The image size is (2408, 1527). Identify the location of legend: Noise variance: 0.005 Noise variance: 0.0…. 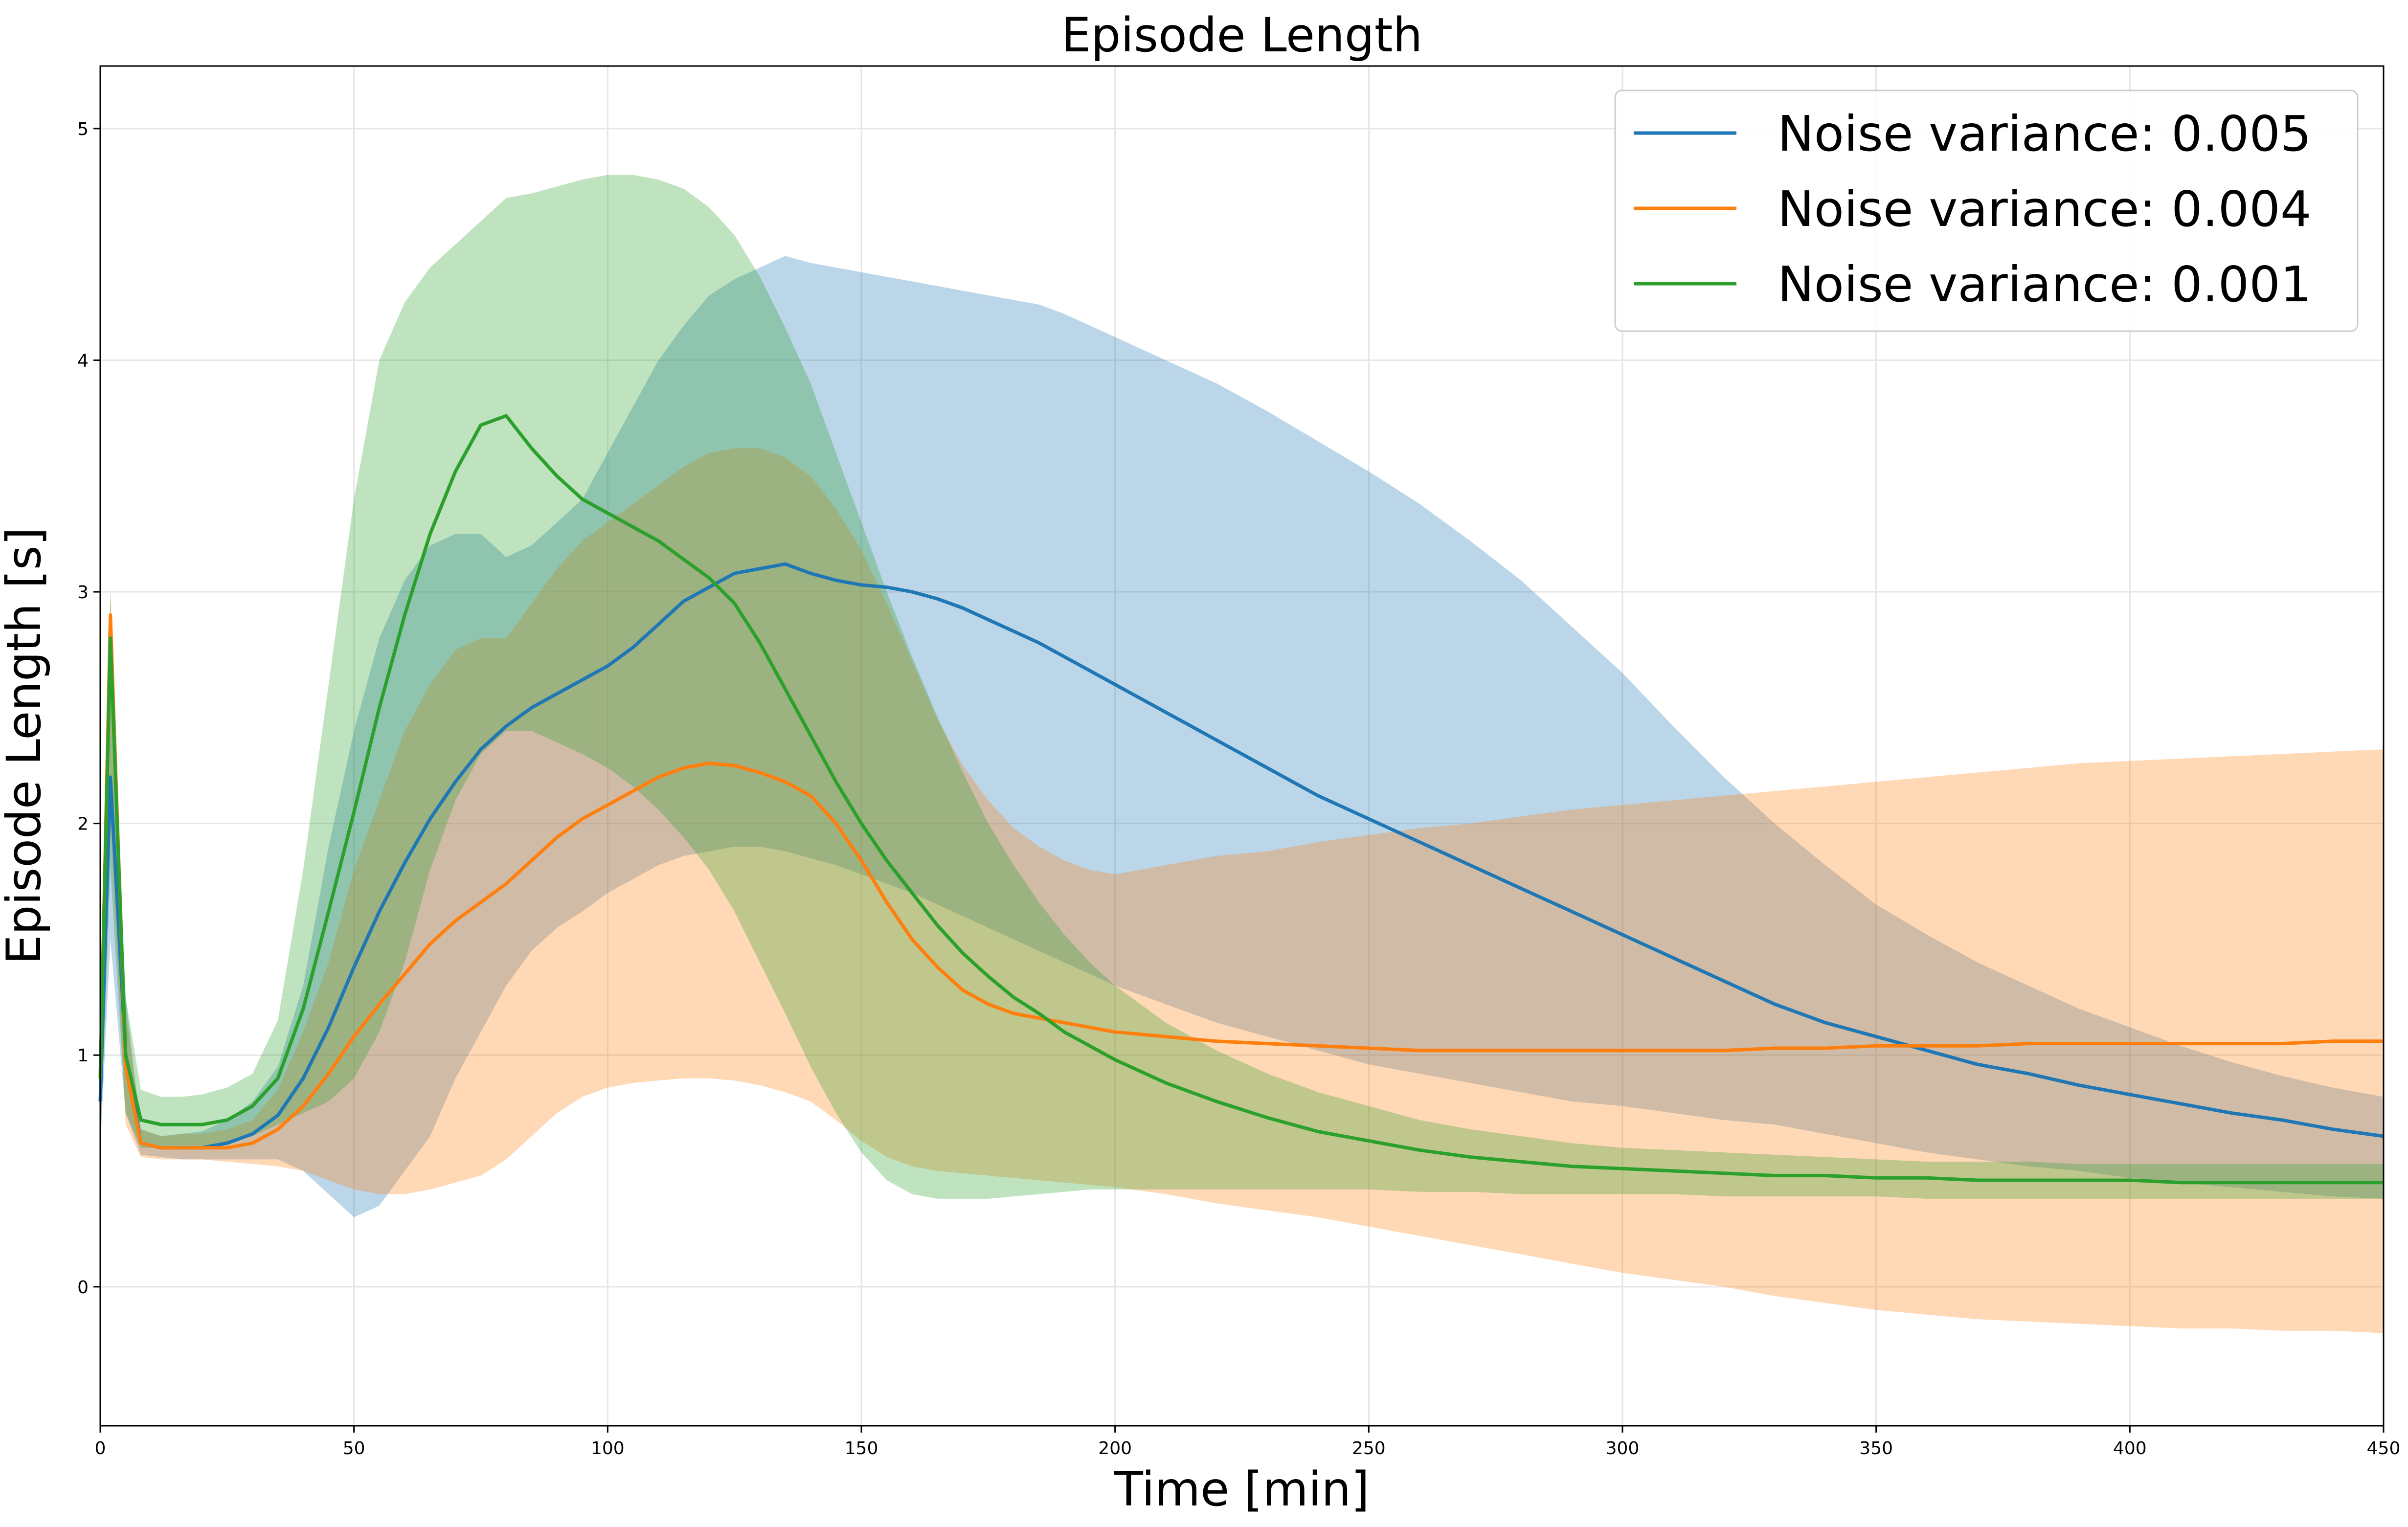
(1986, 211).